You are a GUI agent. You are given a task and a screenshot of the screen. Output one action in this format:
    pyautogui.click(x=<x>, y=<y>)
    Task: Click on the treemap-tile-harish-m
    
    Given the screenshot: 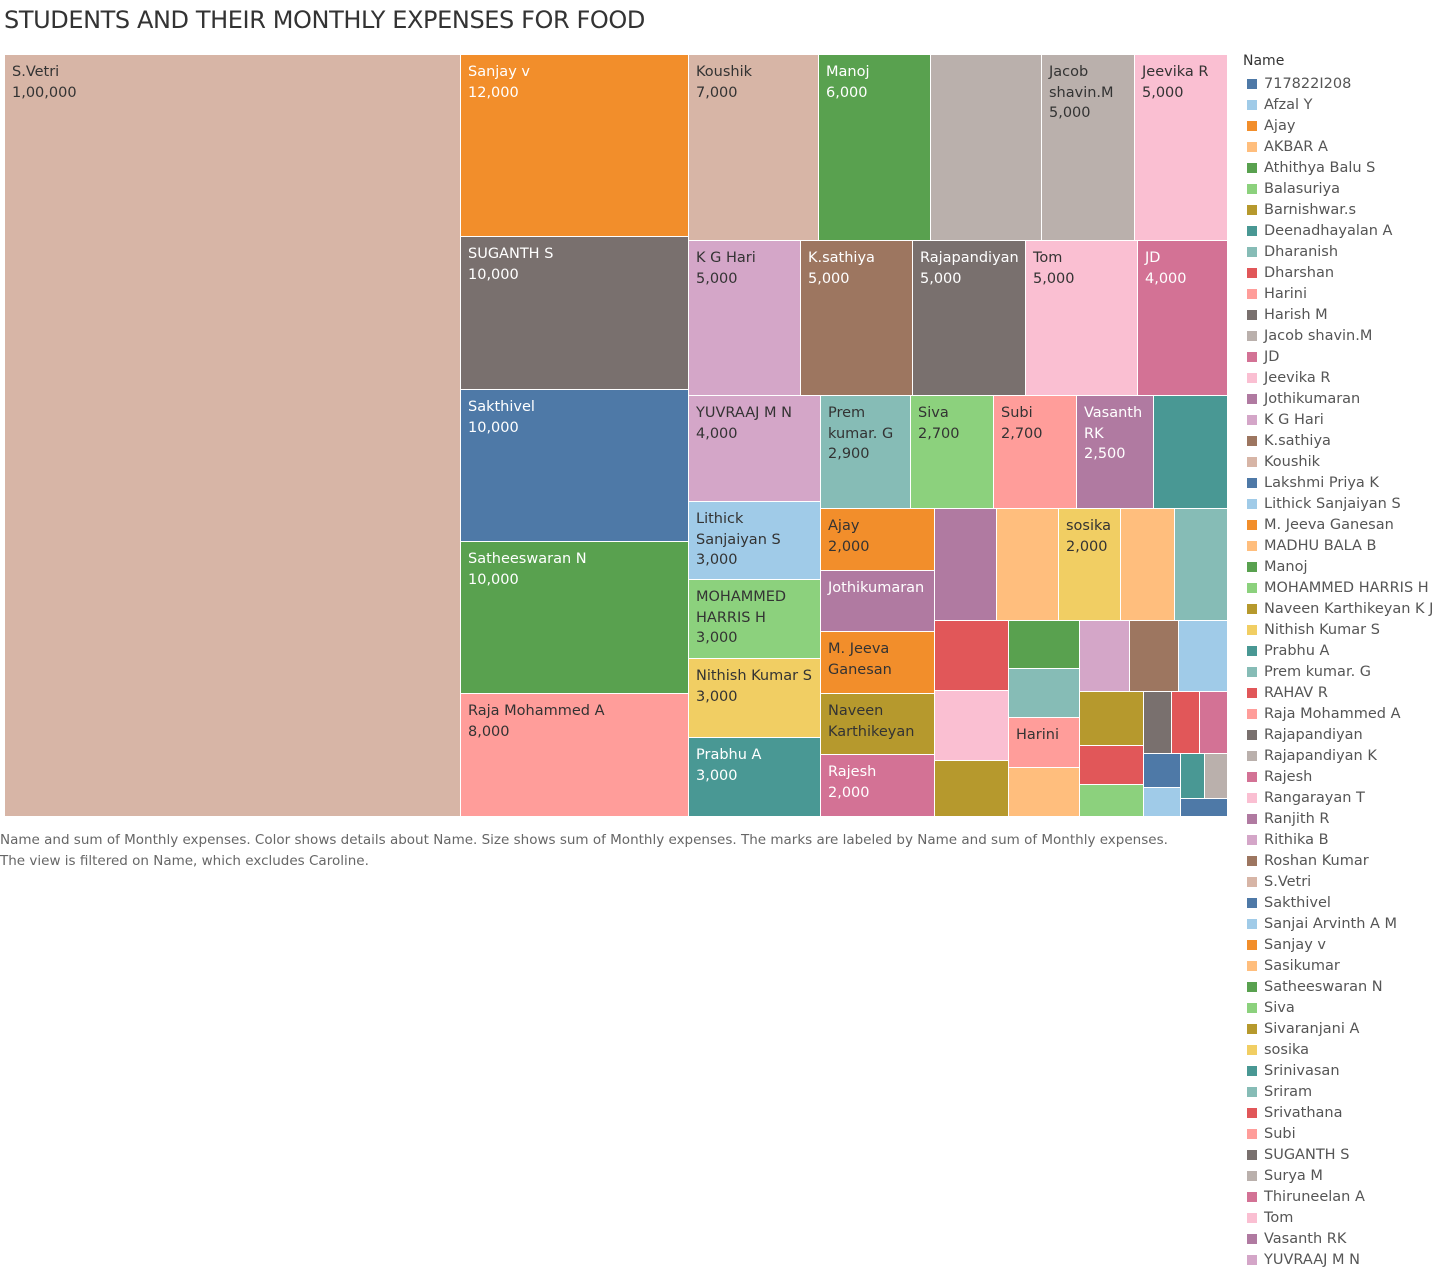 What is the action you would take?
    pyautogui.click(x=1158, y=723)
    